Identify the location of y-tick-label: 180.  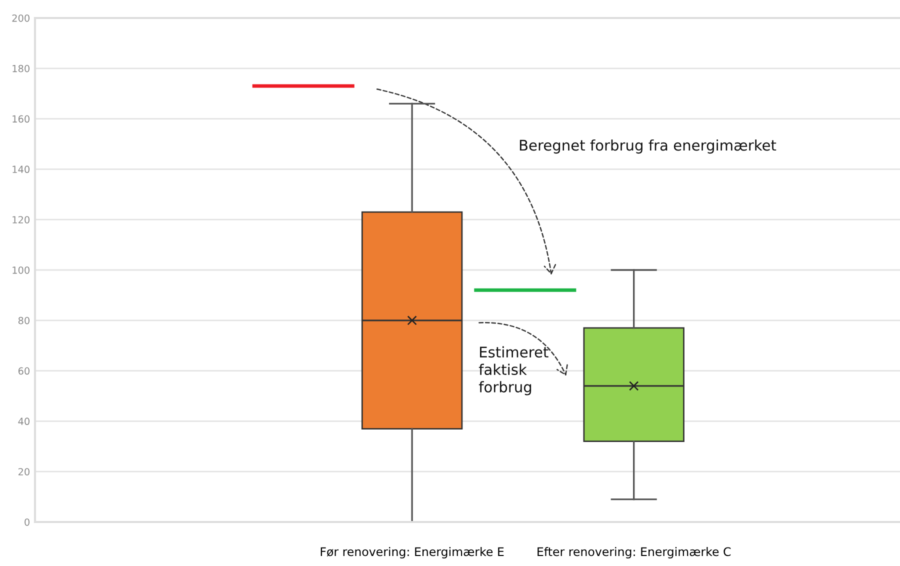
(21, 68).